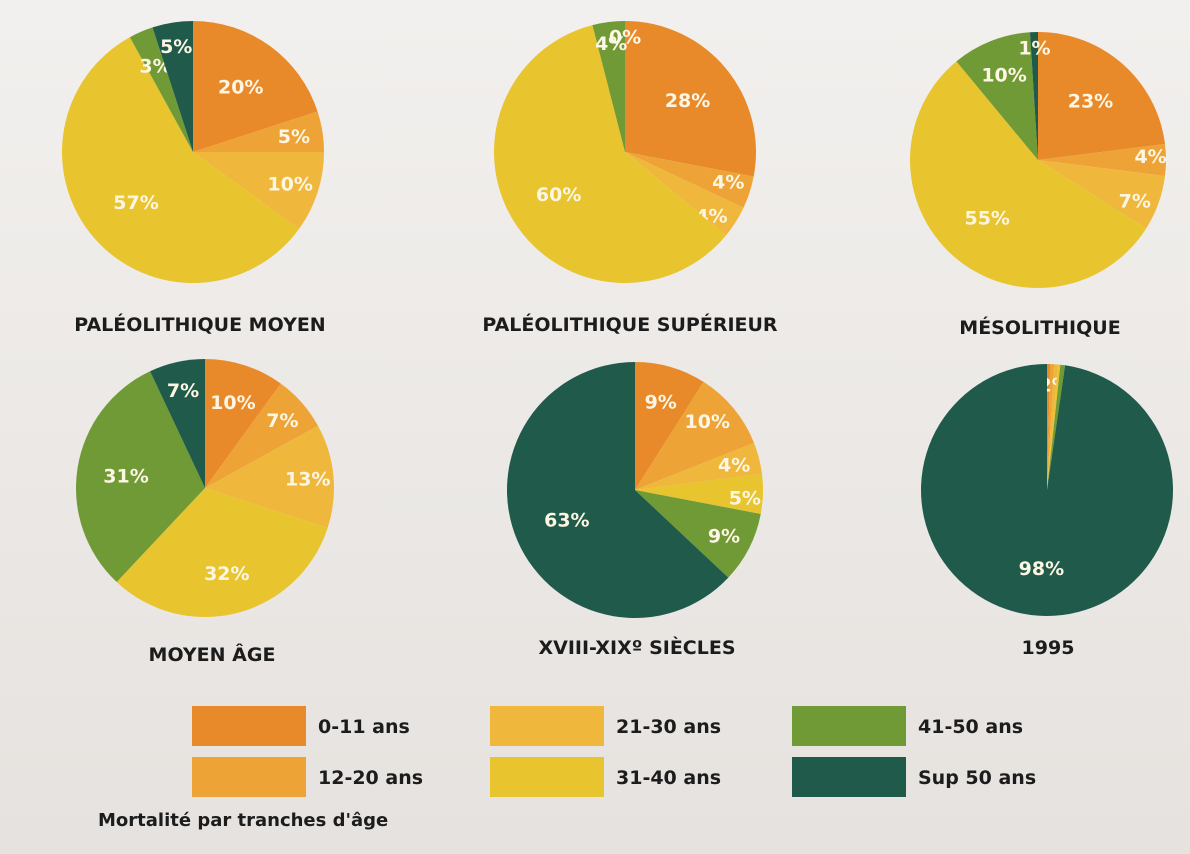 The height and width of the screenshot is (854, 1190). Describe the element at coordinates (558, 195) in the screenshot. I see `pie-slice-label: 60%` at that location.